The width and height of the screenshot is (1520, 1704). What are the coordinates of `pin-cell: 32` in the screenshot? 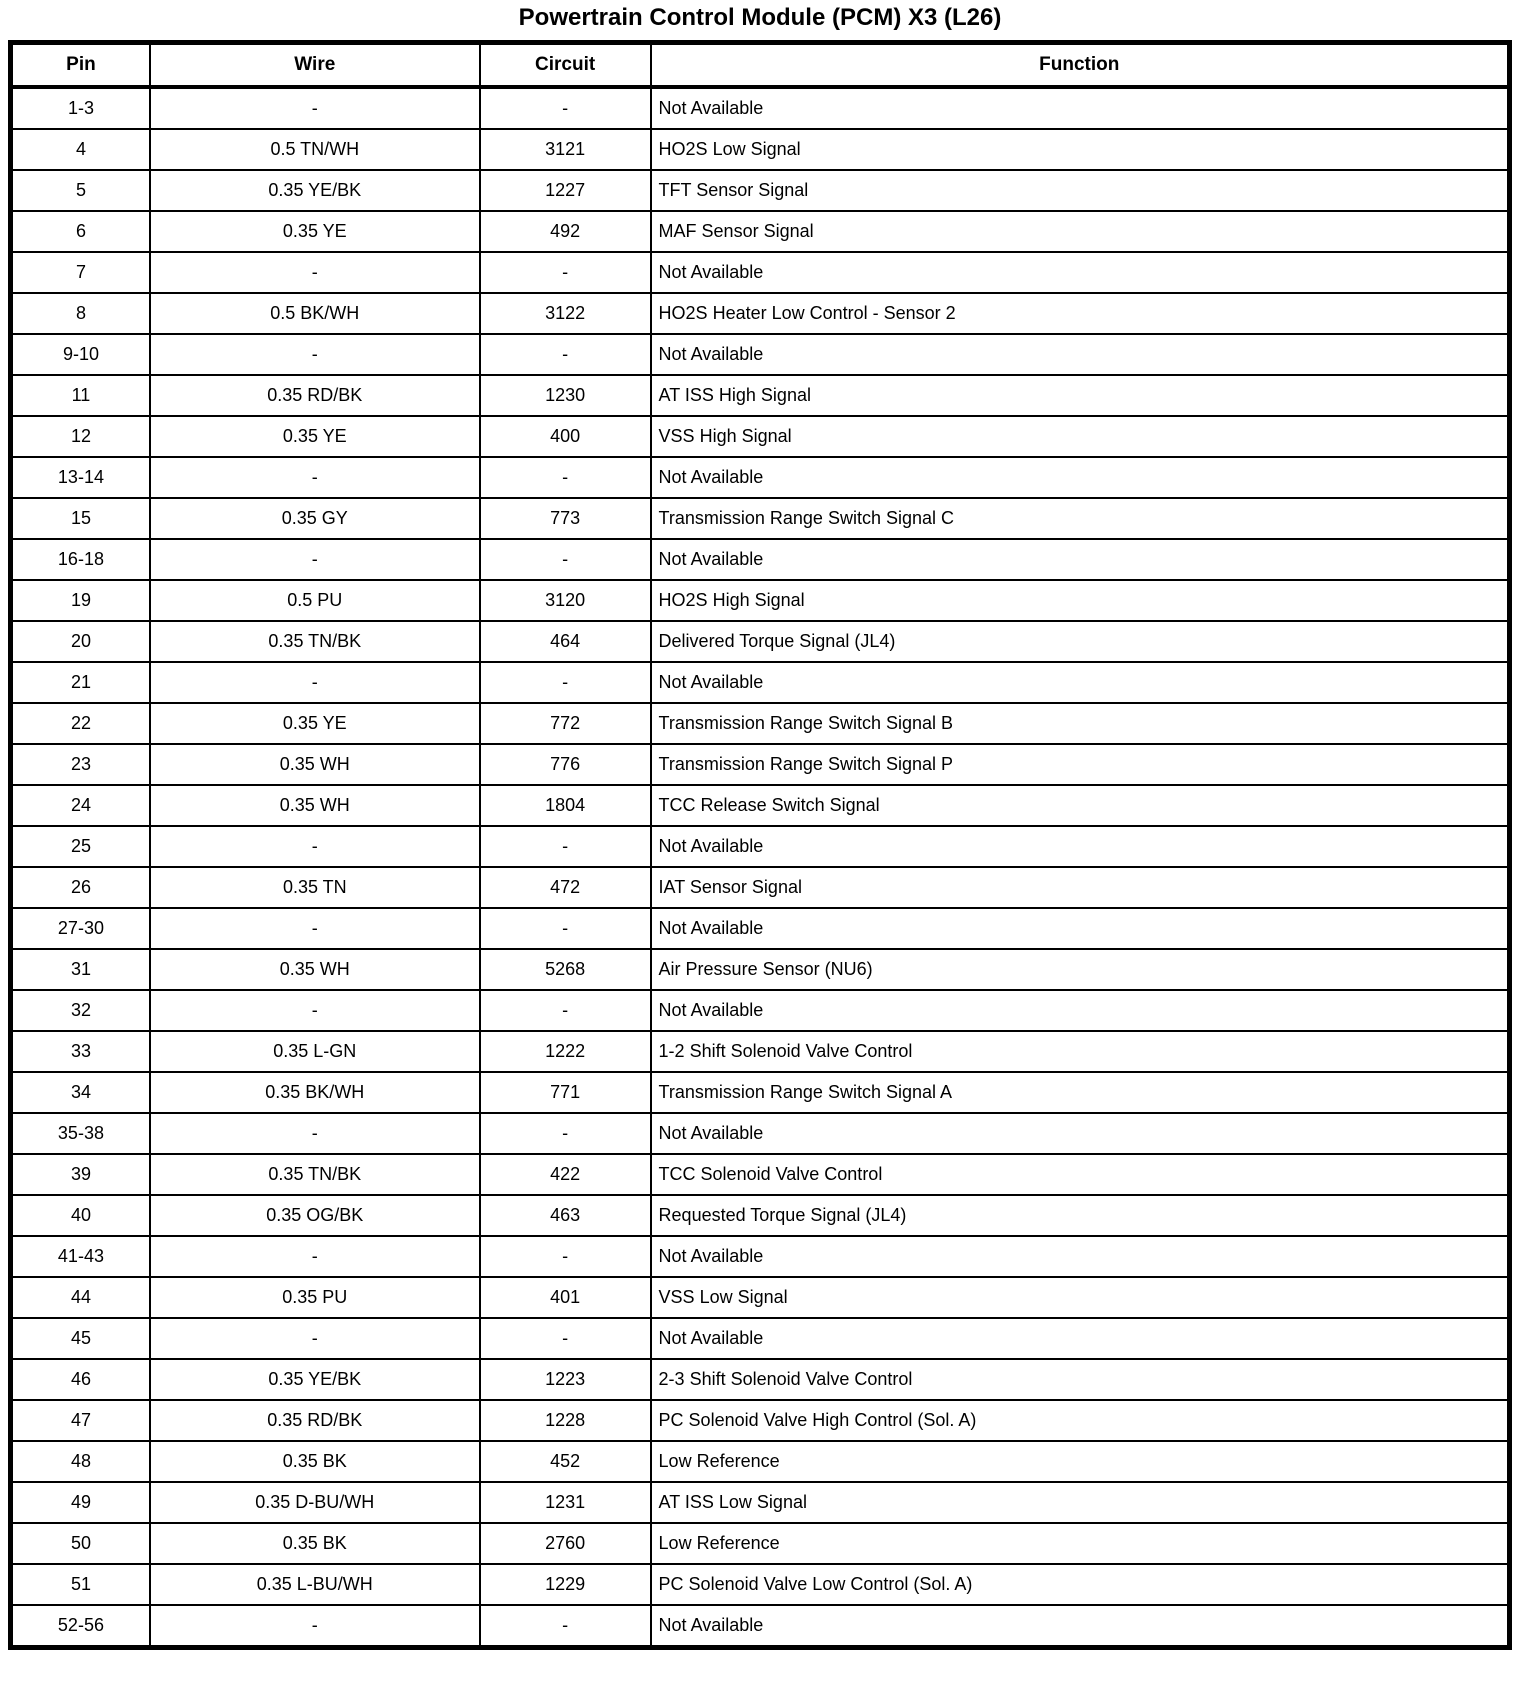 It's located at (80, 1010).